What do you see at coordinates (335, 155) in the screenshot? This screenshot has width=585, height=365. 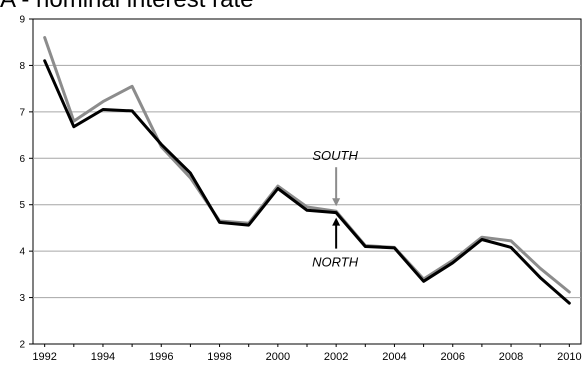 I see `annotation-label: SOUTH` at bounding box center [335, 155].